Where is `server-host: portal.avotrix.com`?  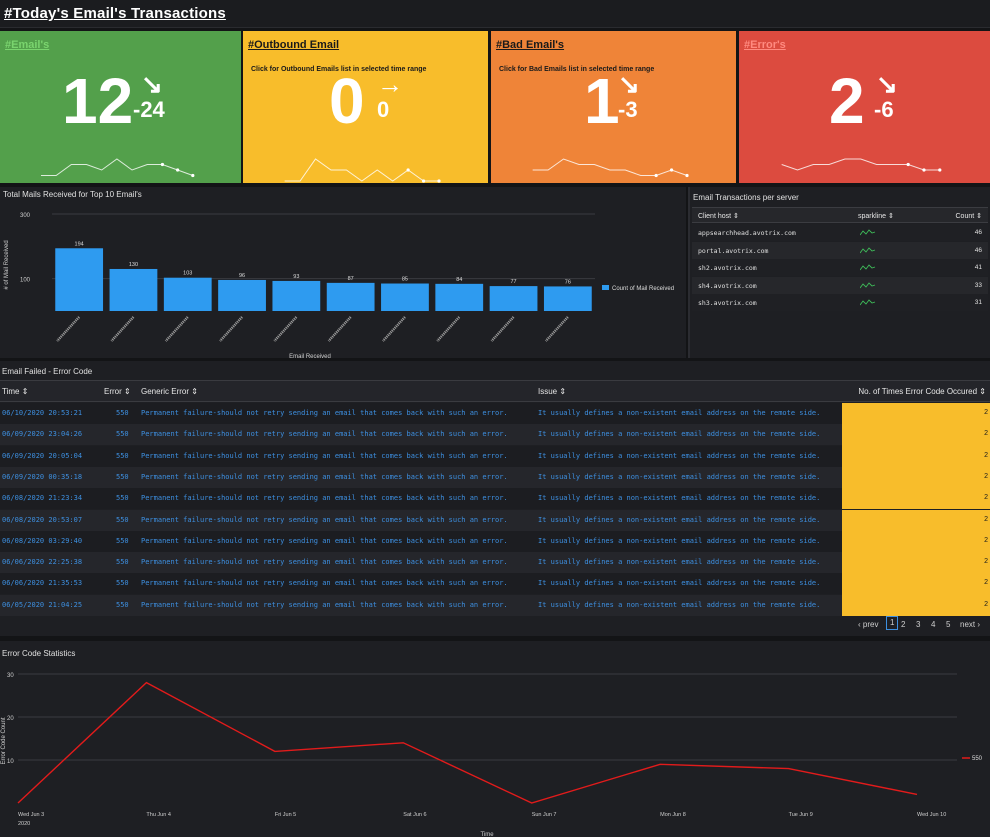
server-host: portal.avotrix.com is located at coordinates (733, 250).